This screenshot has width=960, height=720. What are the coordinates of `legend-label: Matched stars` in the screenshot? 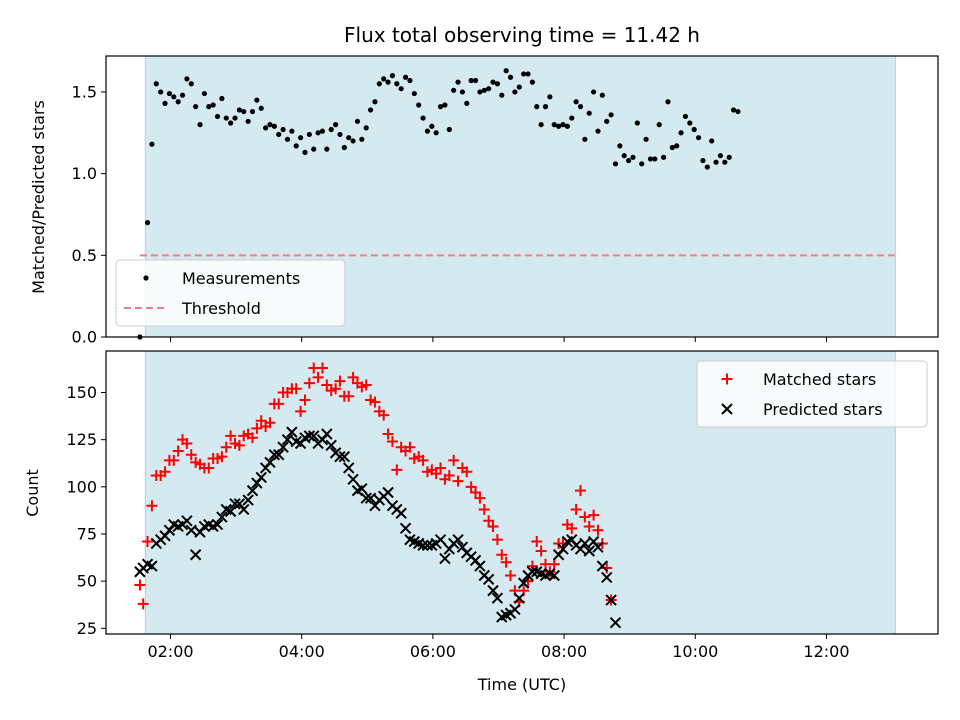 It's located at (819, 379).